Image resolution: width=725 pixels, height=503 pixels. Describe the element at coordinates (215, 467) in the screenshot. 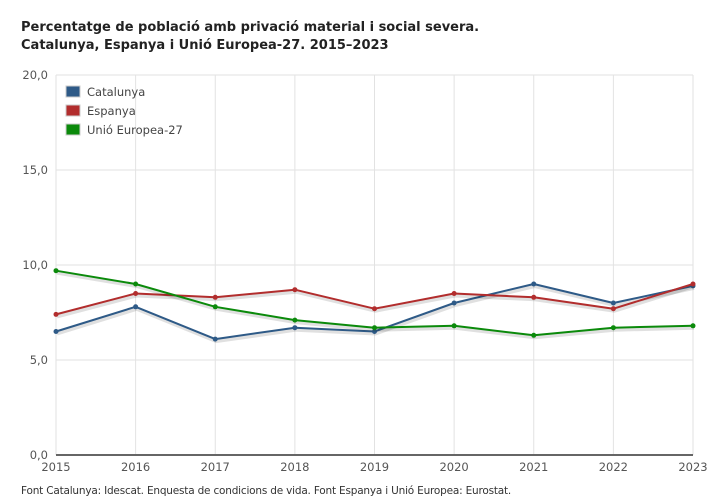

I see `x-tick-label: 2017` at that location.